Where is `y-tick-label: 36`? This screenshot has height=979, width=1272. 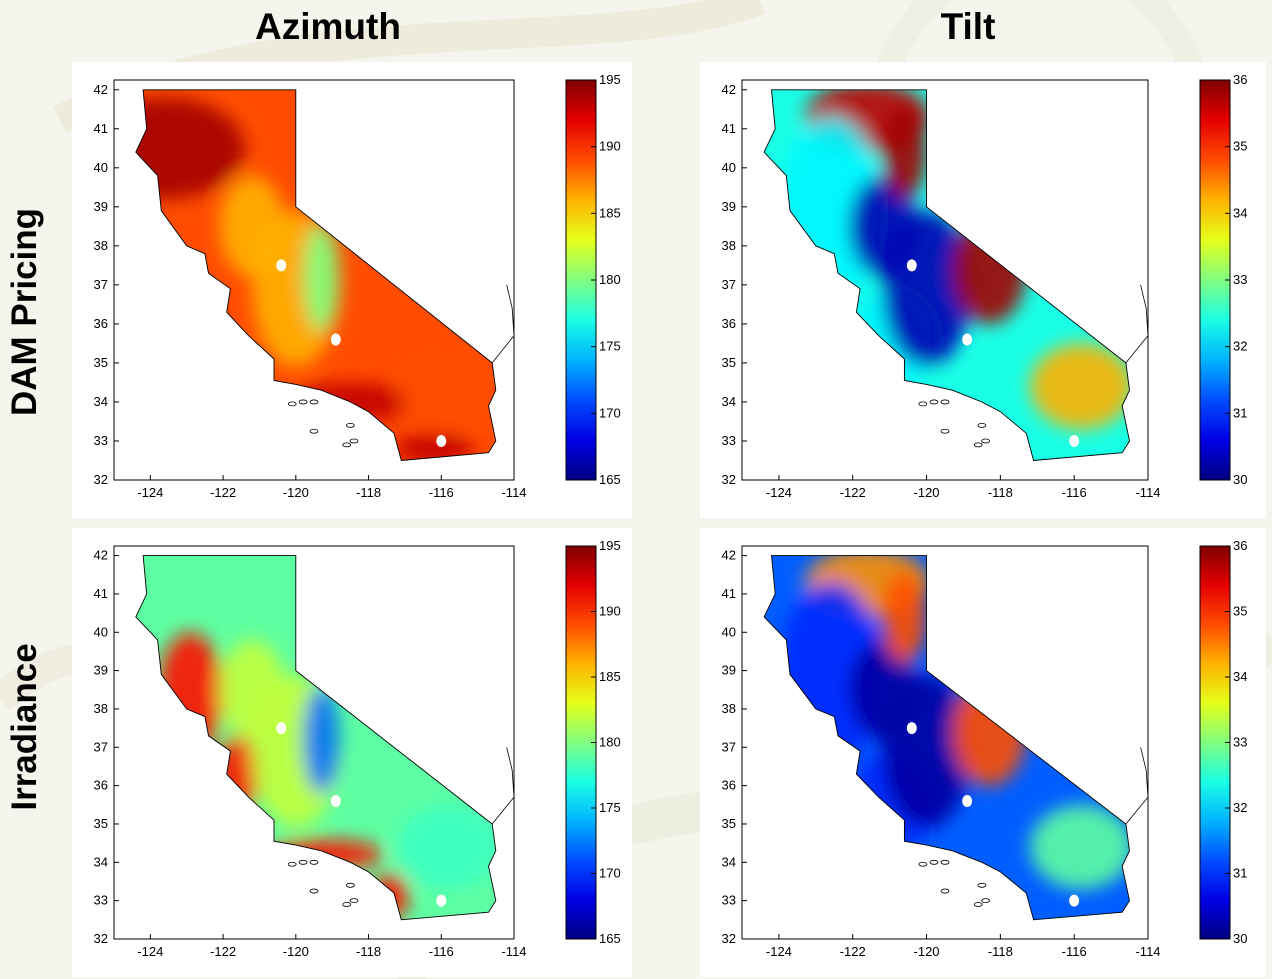 y-tick-label: 36 is located at coordinates (101, 785).